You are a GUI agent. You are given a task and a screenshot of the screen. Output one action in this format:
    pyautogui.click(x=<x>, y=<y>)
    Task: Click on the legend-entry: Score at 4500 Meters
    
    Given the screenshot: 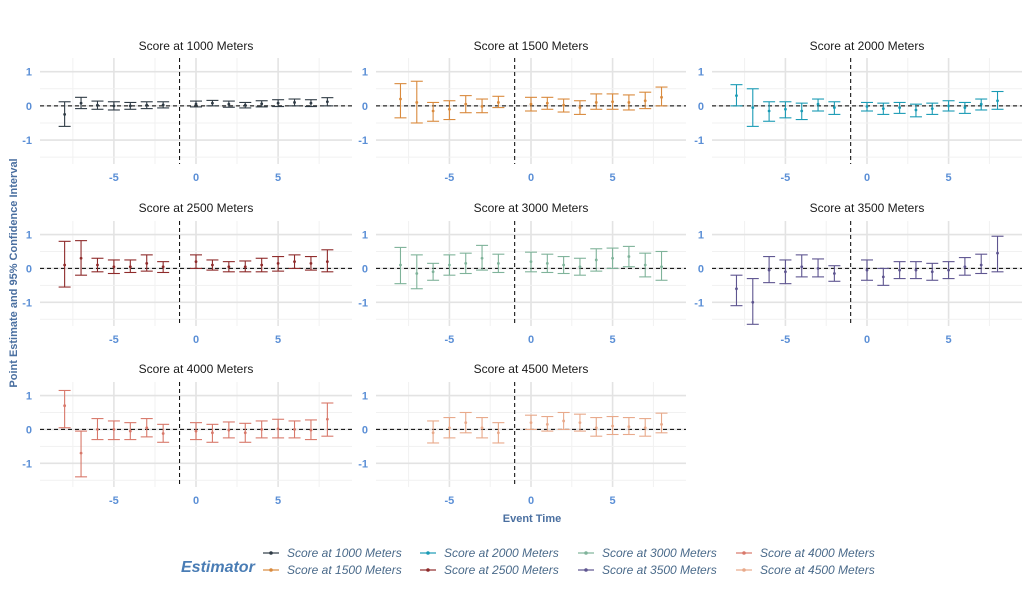 What is the action you would take?
    pyautogui.click(x=805, y=570)
    